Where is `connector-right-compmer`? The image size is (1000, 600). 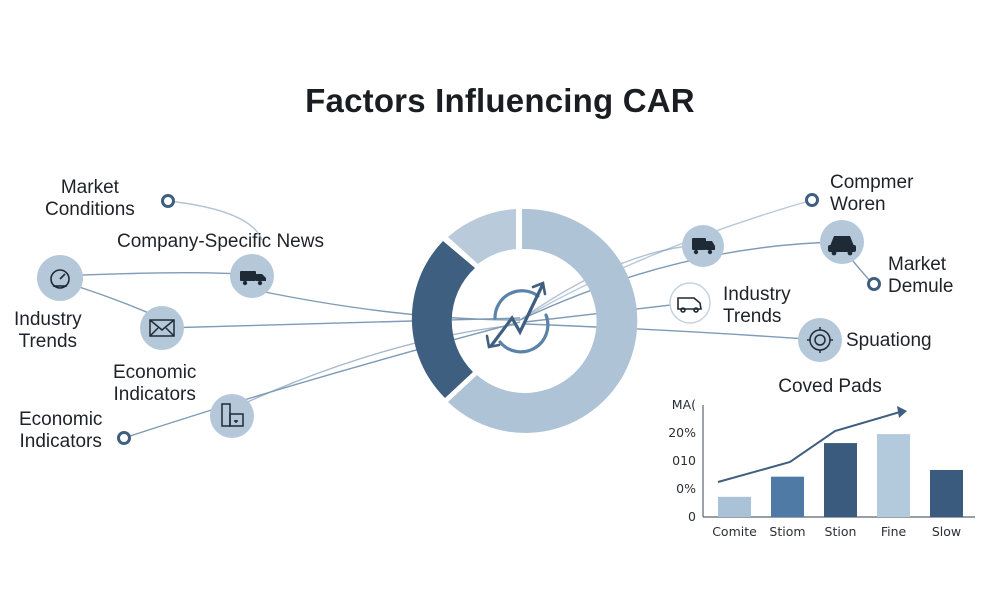 connector-right-compmer is located at coordinates (666, 260).